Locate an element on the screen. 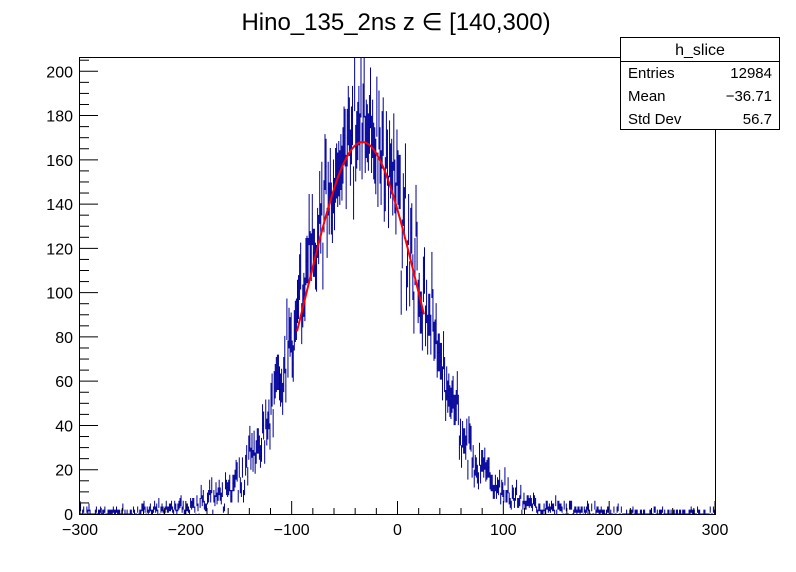  stats-stddev-label: Std Dev is located at coordinates (655, 119).